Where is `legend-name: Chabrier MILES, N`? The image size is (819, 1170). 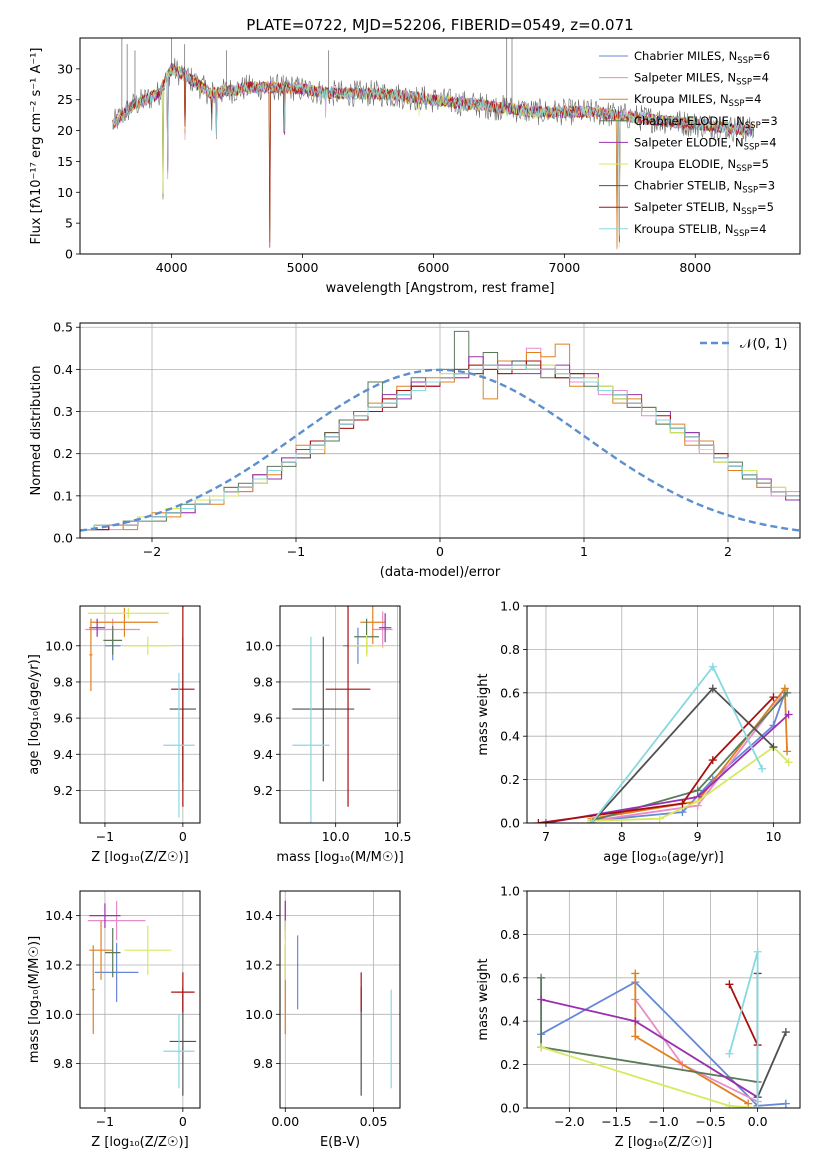 legend-name: Chabrier MILES, N is located at coordinates (685, 56).